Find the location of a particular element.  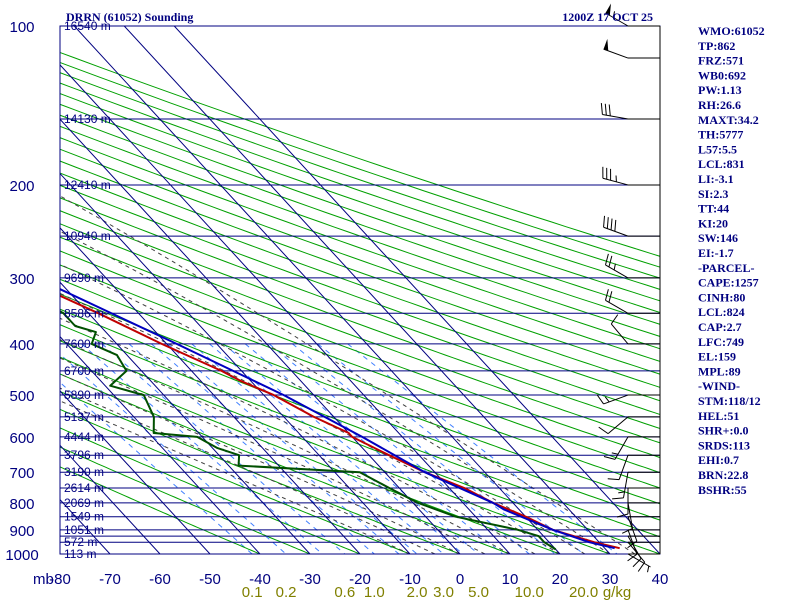

mixing-ratio-label: 0.6 is located at coordinates (344, 592).